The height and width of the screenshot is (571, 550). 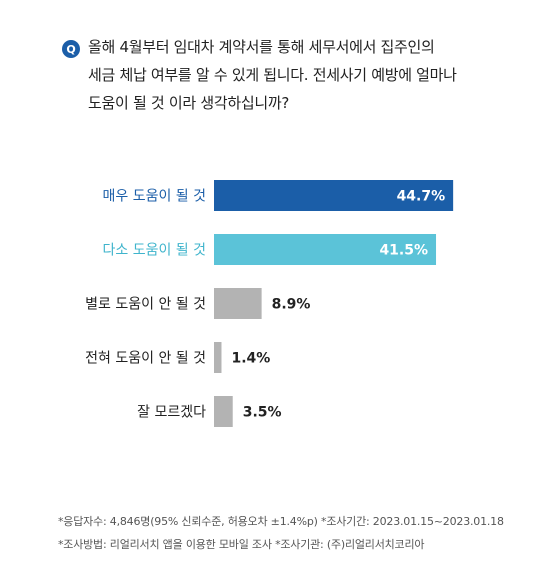 I want to click on bar-group: 다소 도움이 될 것 41.5%, so click(x=269, y=249).